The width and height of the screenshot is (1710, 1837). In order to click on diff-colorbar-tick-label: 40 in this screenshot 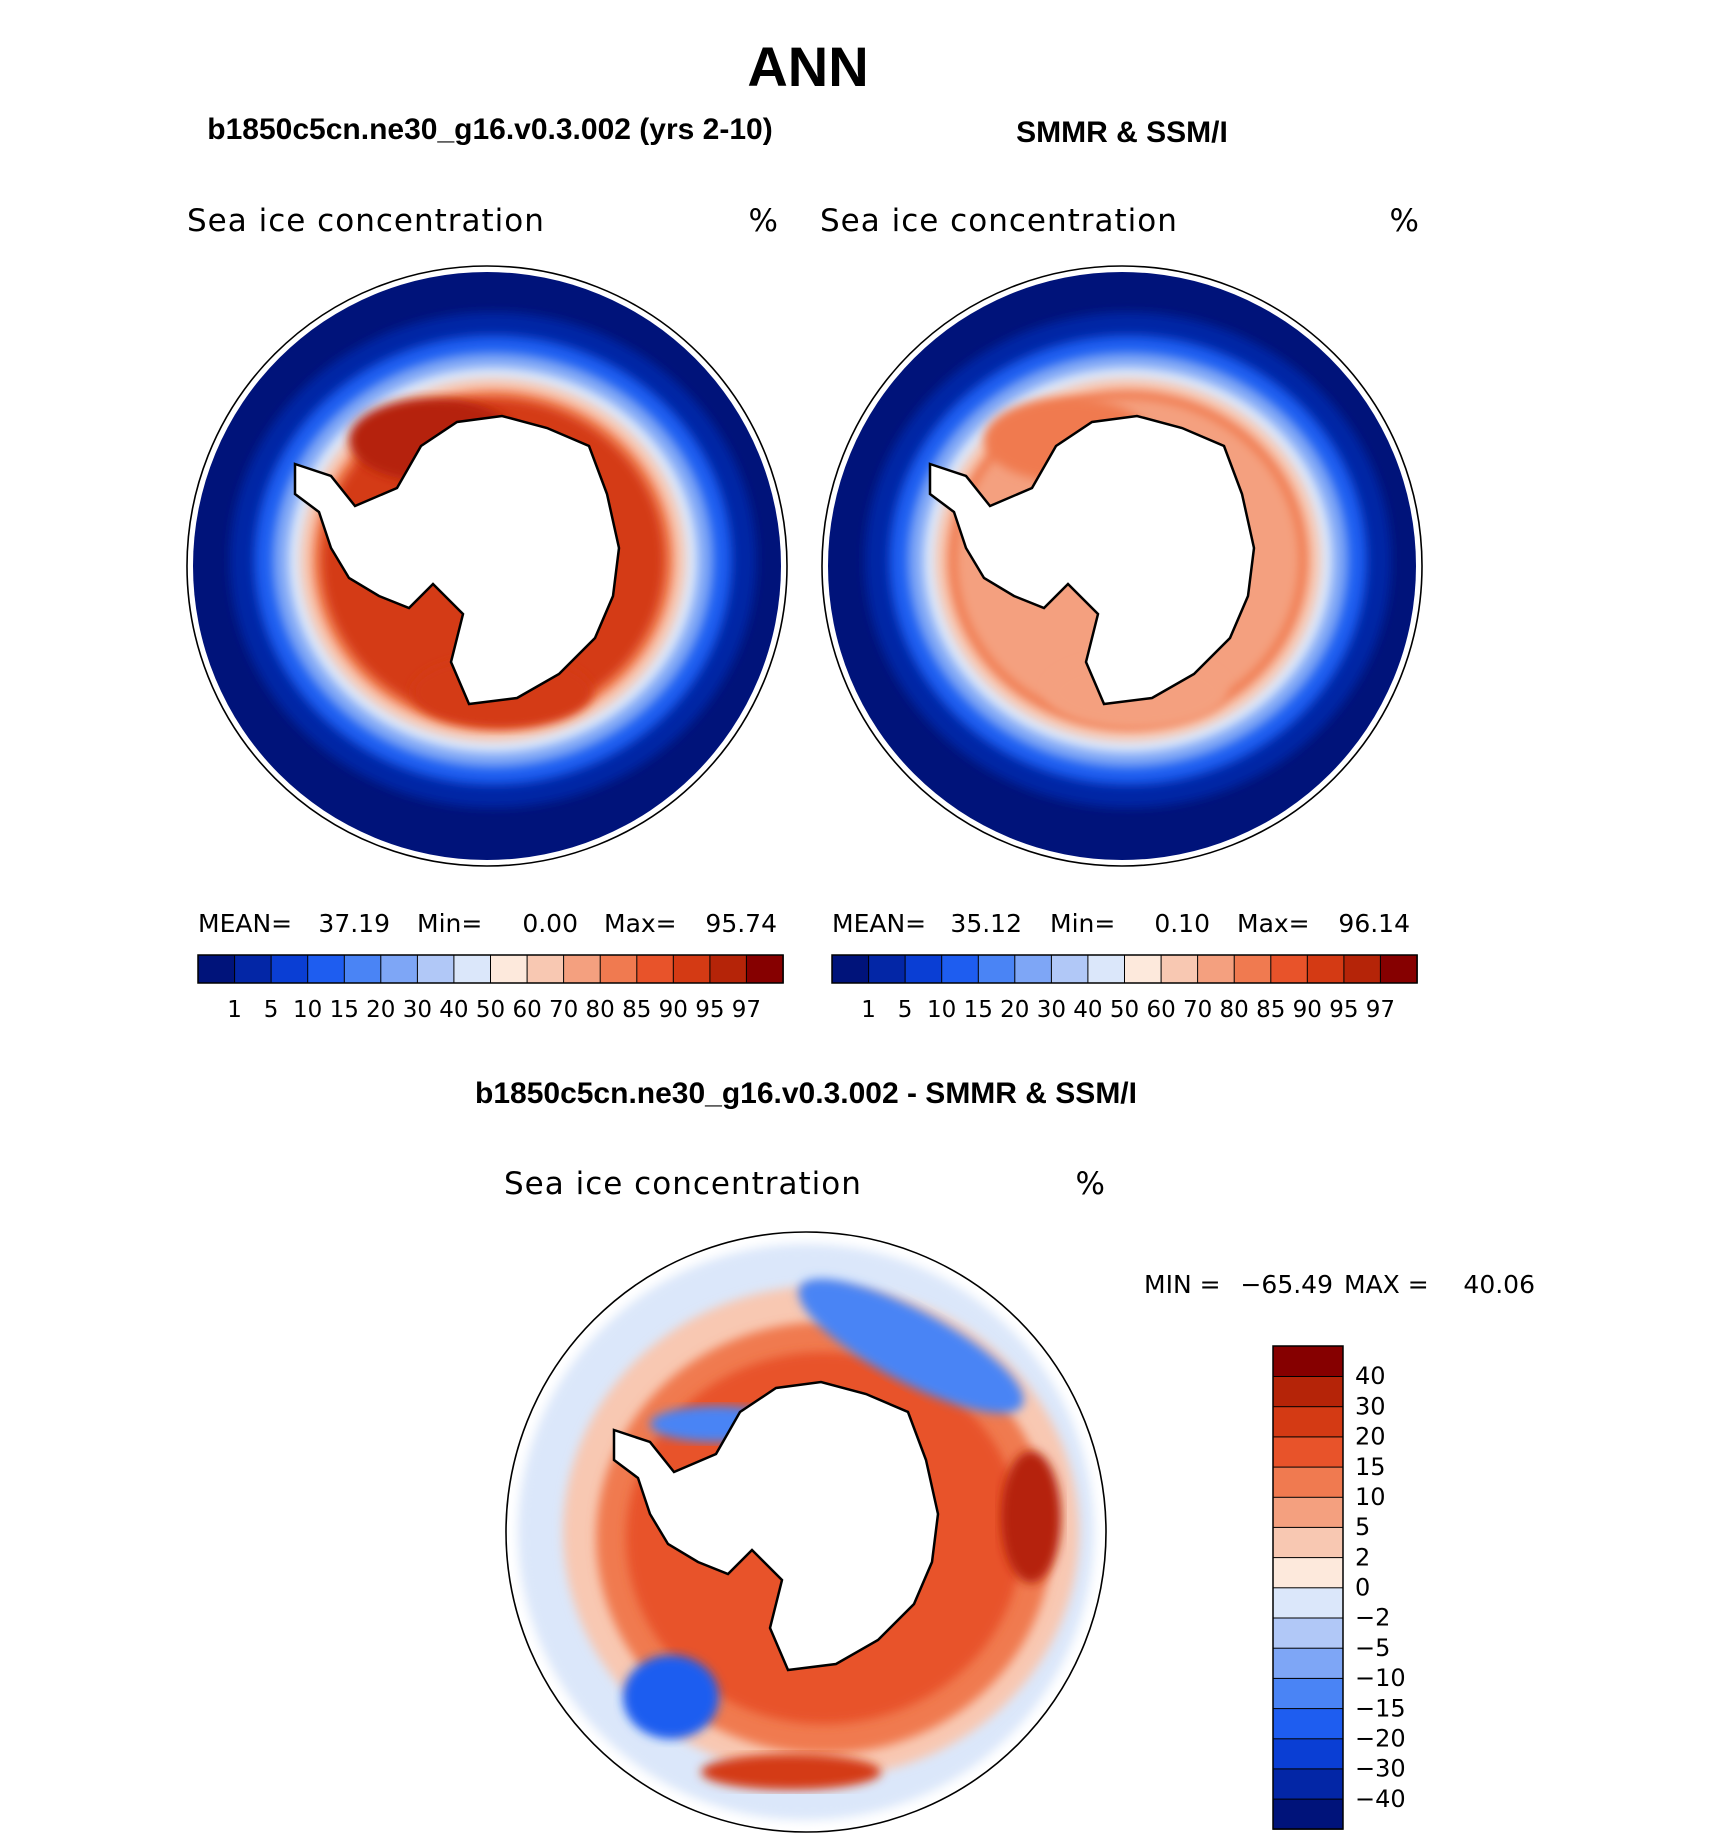, I will do `click(1370, 1376)`.